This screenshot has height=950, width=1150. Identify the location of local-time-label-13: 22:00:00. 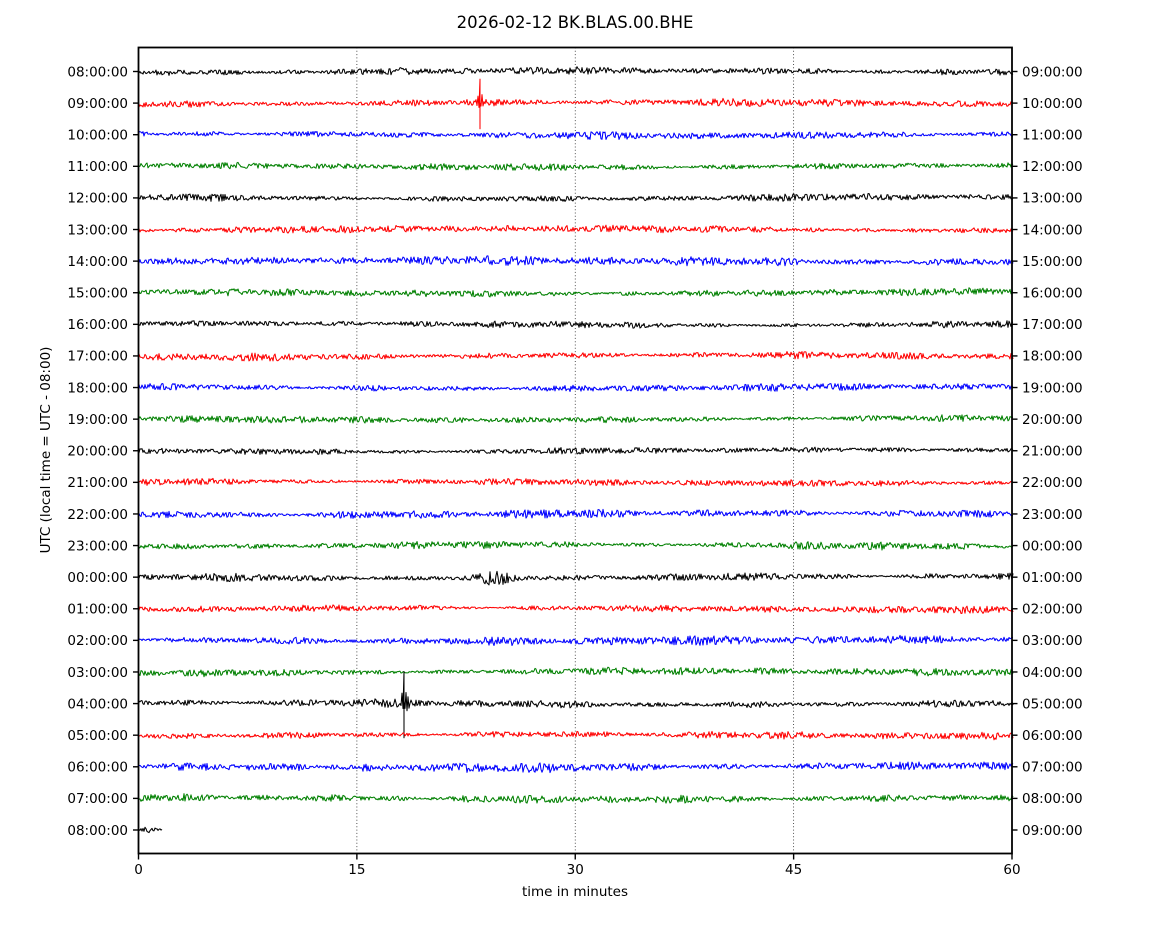
(1052, 483).